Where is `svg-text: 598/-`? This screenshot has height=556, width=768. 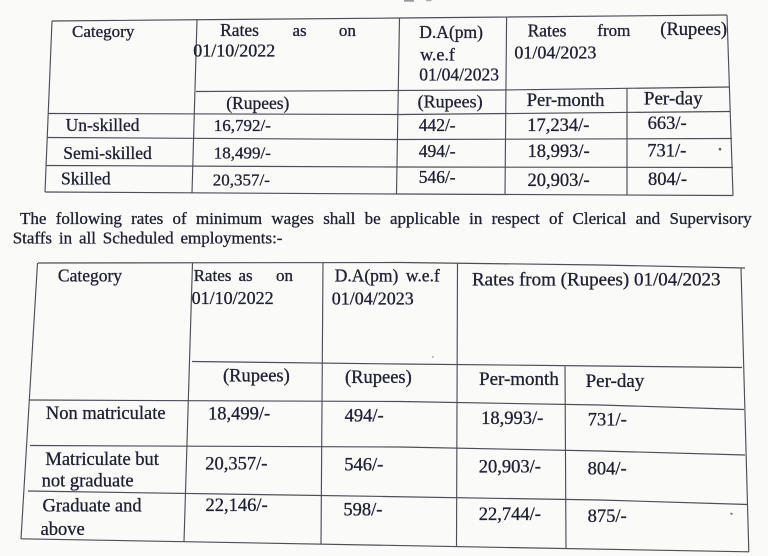
svg-text: 598/- is located at coordinates (362, 510).